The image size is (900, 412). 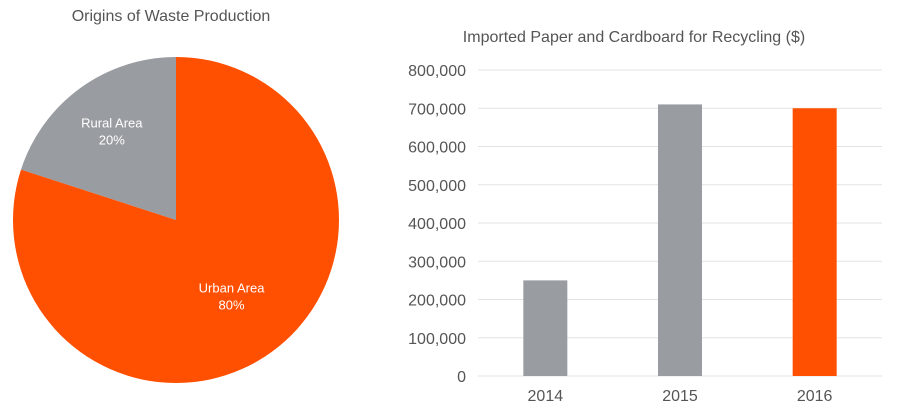 I want to click on x-tick-label: 2016, so click(x=815, y=396).